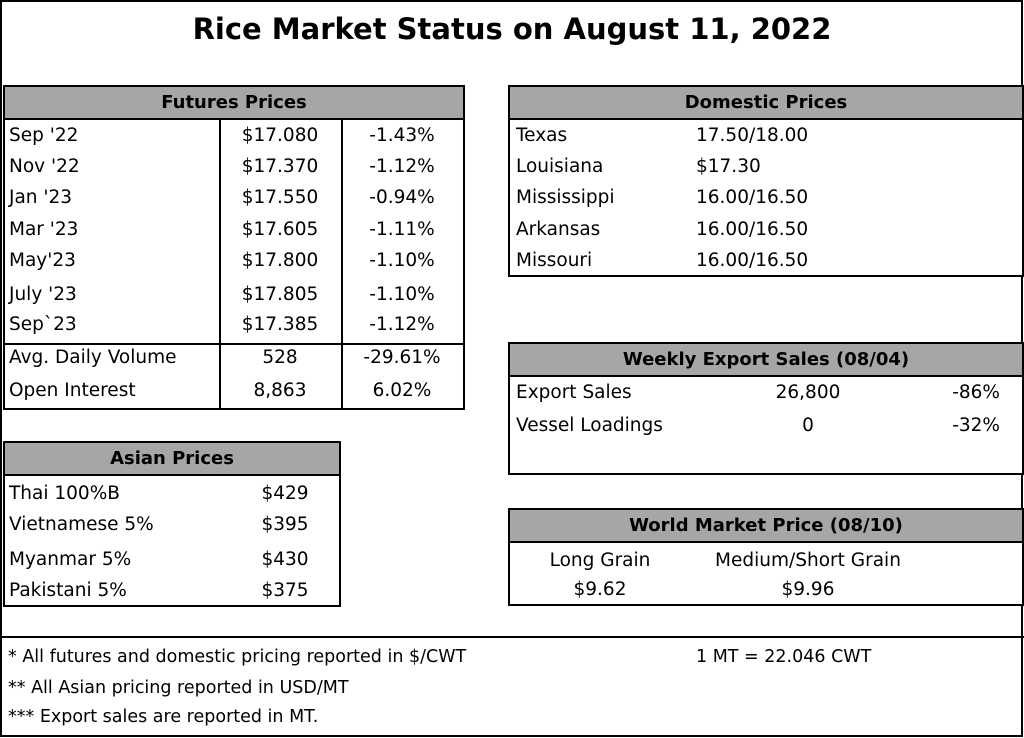 The height and width of the screenshot is (738, 1024). What do you see at coordinates (285, 524) in the screenshot?
I see `asian-price: $395` at bounding box center [285, 524].